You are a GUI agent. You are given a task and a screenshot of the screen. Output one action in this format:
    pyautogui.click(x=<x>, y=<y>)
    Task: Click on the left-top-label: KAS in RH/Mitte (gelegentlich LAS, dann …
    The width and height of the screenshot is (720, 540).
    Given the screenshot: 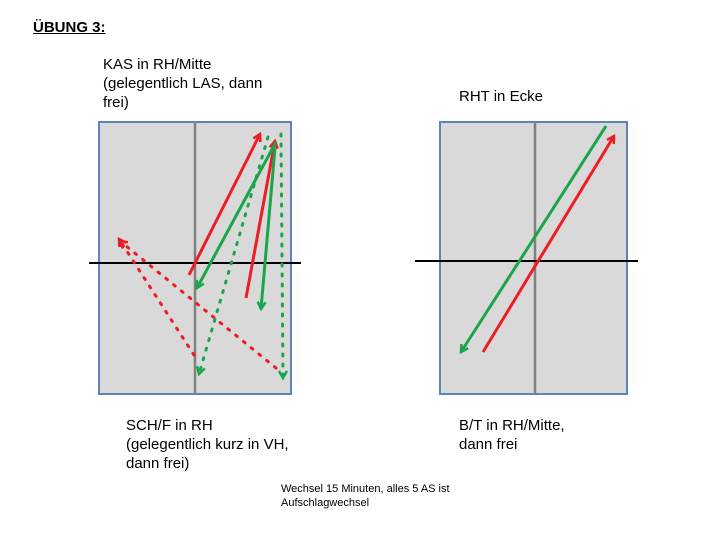 What is the action you would take?
    pyautogui.click(x=183, y=83)
    